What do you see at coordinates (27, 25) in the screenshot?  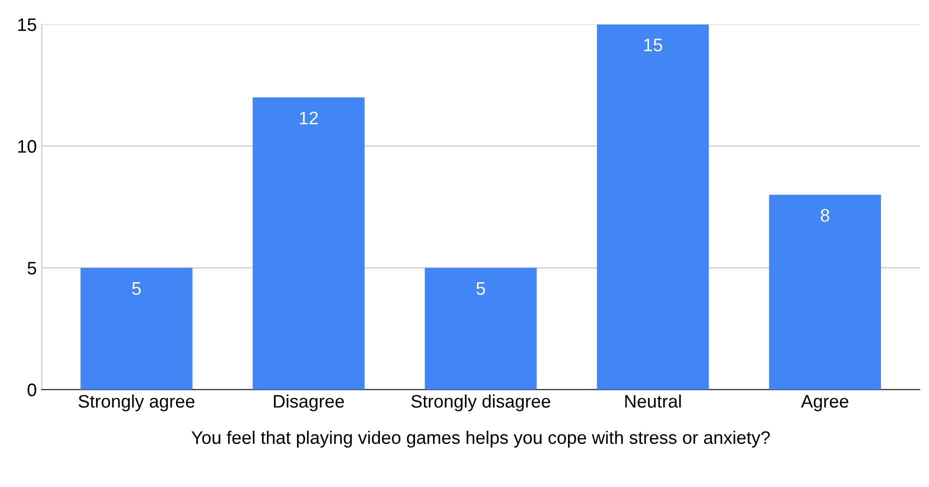 I see `y-tick-label: 15` at bounding box center [27, 25].